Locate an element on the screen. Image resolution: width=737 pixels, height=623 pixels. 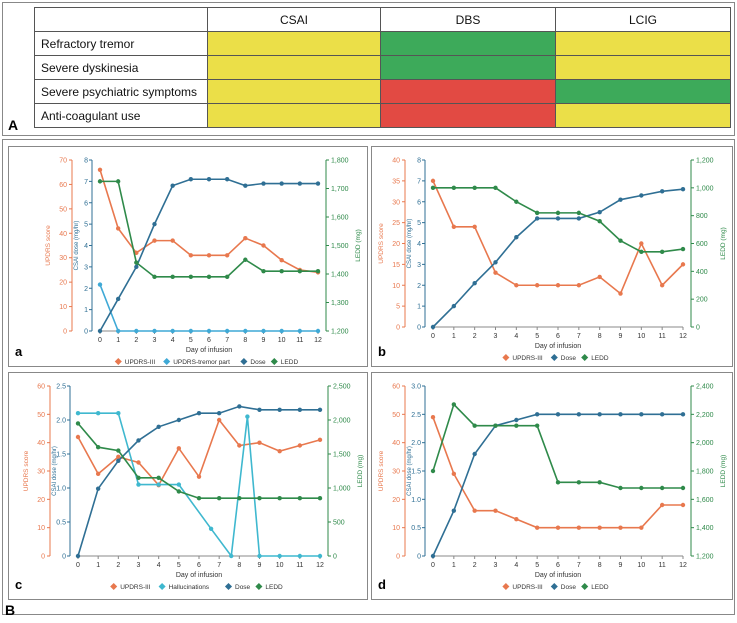
right-axis-tick-label: 500 is located at coordinates (339, 523).